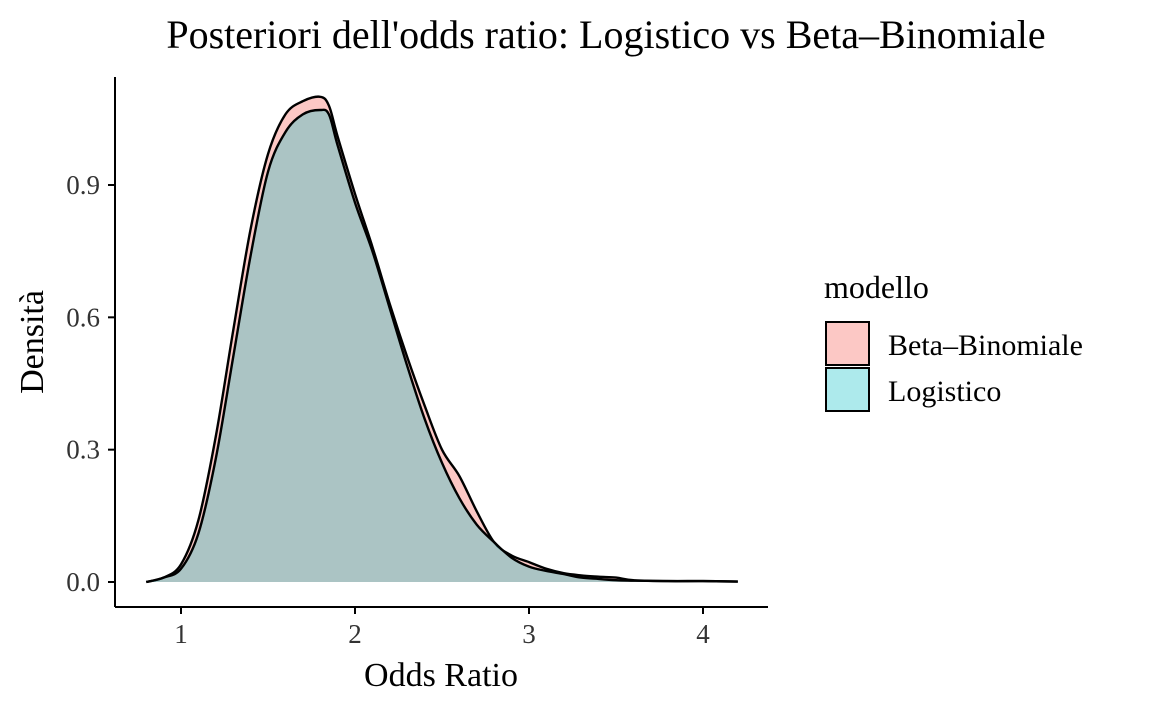 The image size is (1152, 711). What do you see at coordinates (529, 634) in the screenshot?
I see `x-tick-label: 3` at bounding box center [529, 634].